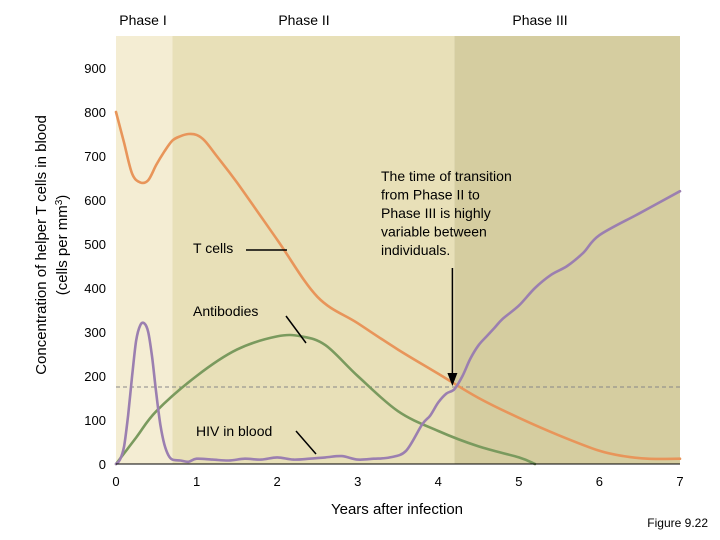 The width and height of the screenshot is (720, 540). What do you see at coordinates (196, 481) in the screenshot?
I see `x-tick-label: 1` at bounding box center [196, 481].